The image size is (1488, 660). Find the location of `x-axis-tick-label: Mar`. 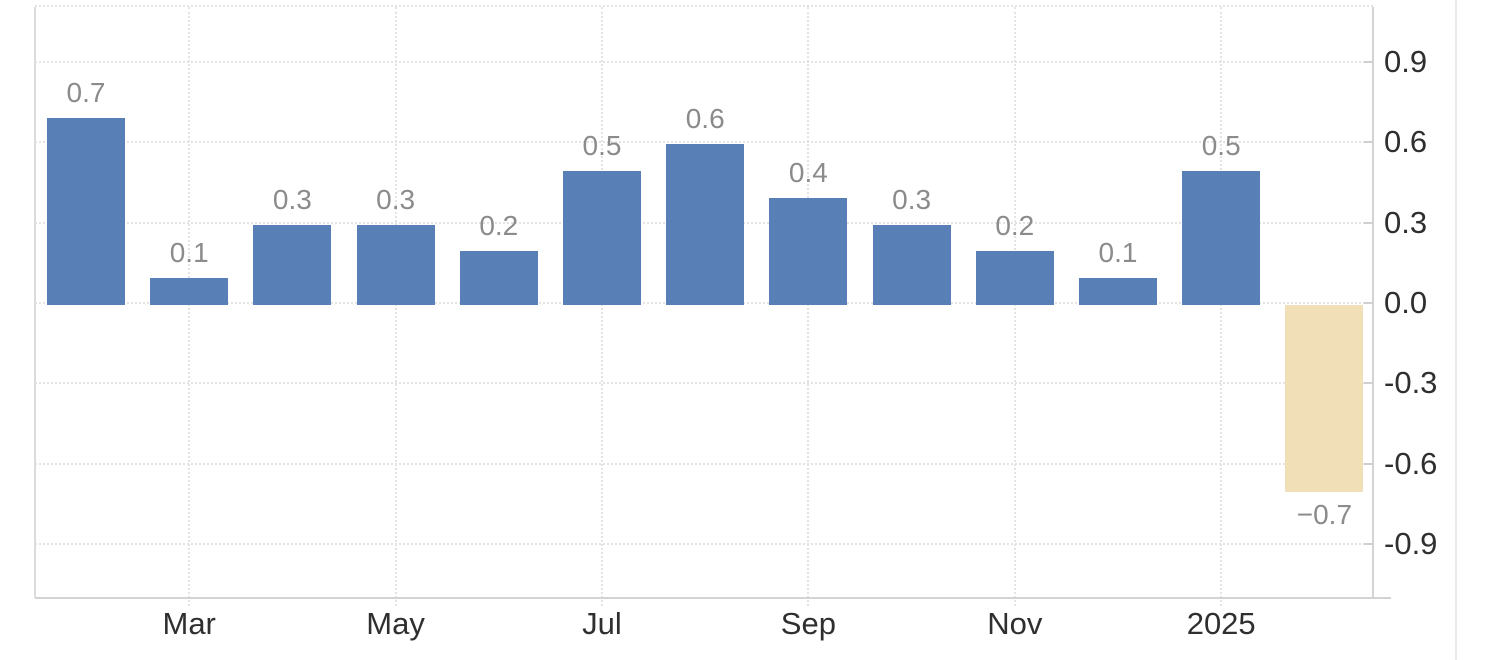

x-axis-tick-label: Mar is located at coordinates (189, 623).